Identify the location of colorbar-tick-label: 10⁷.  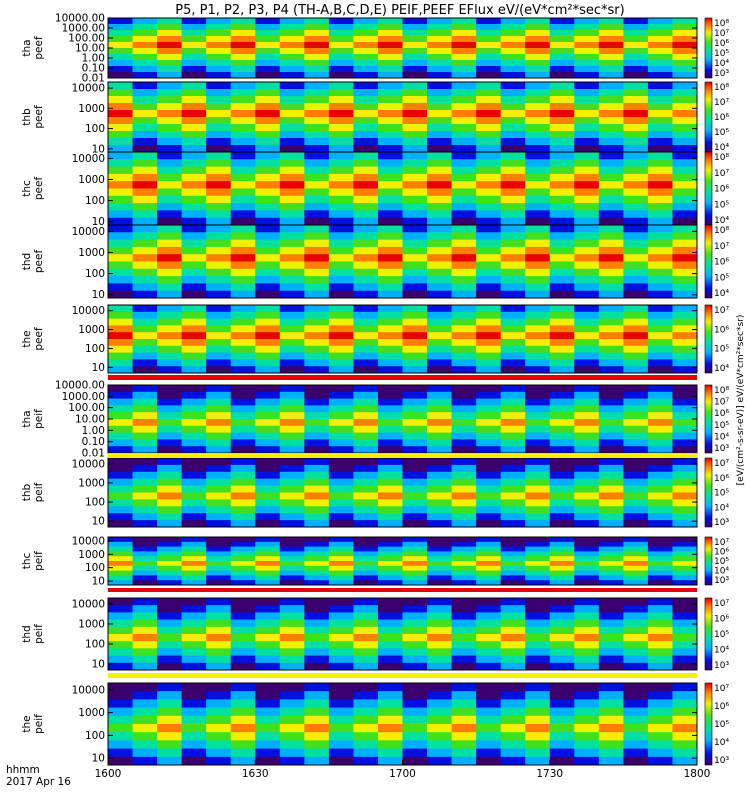
(721, 543).